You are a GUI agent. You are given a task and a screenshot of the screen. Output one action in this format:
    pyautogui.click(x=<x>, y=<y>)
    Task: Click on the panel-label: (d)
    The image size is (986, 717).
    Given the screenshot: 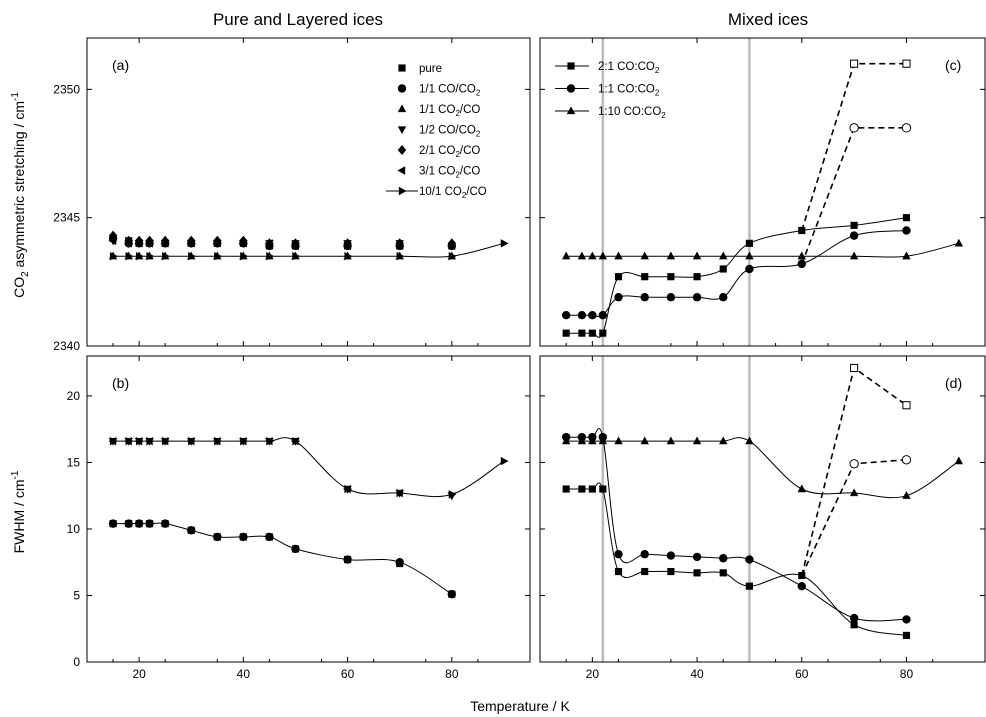 What is the action you would take?
    pyautogui.click(x=953, y=383)
    